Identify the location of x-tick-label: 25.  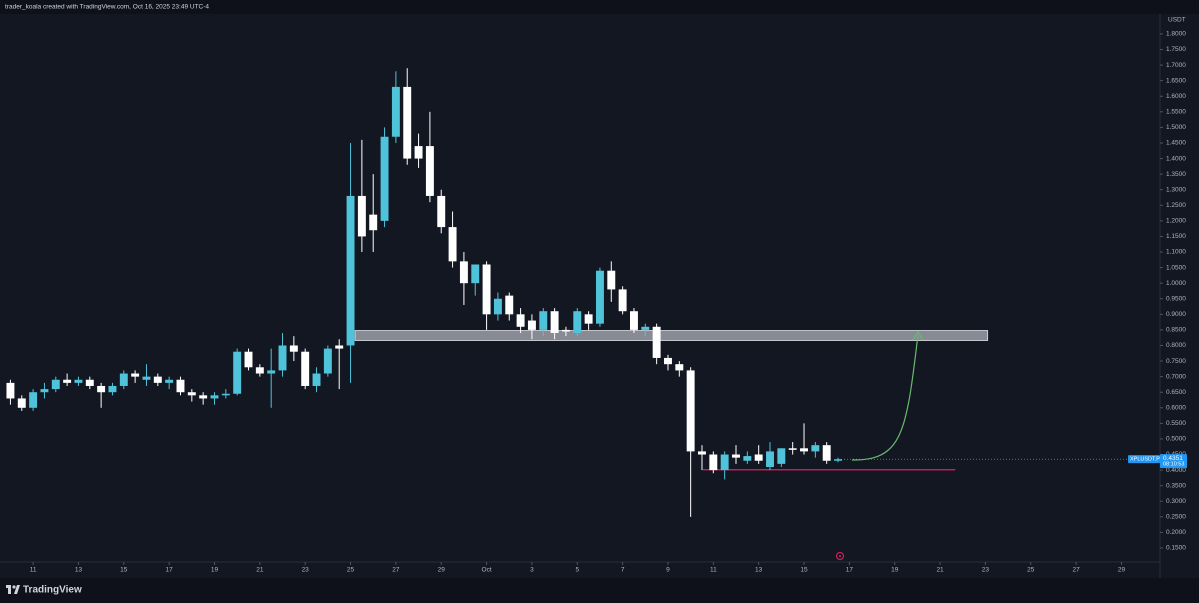
(351, 570).